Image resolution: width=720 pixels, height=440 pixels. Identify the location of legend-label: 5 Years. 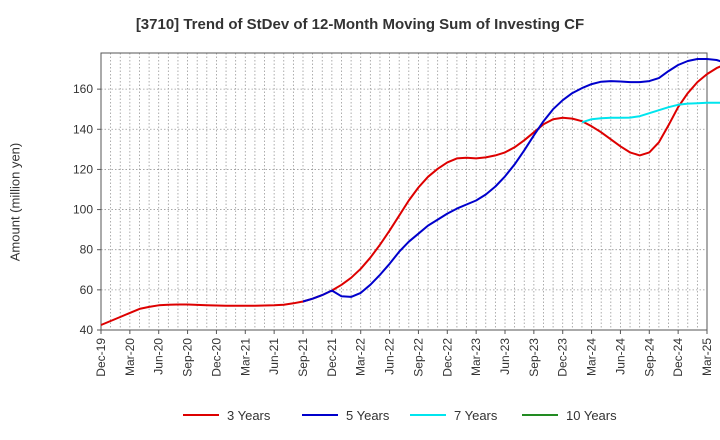
(368, 415).